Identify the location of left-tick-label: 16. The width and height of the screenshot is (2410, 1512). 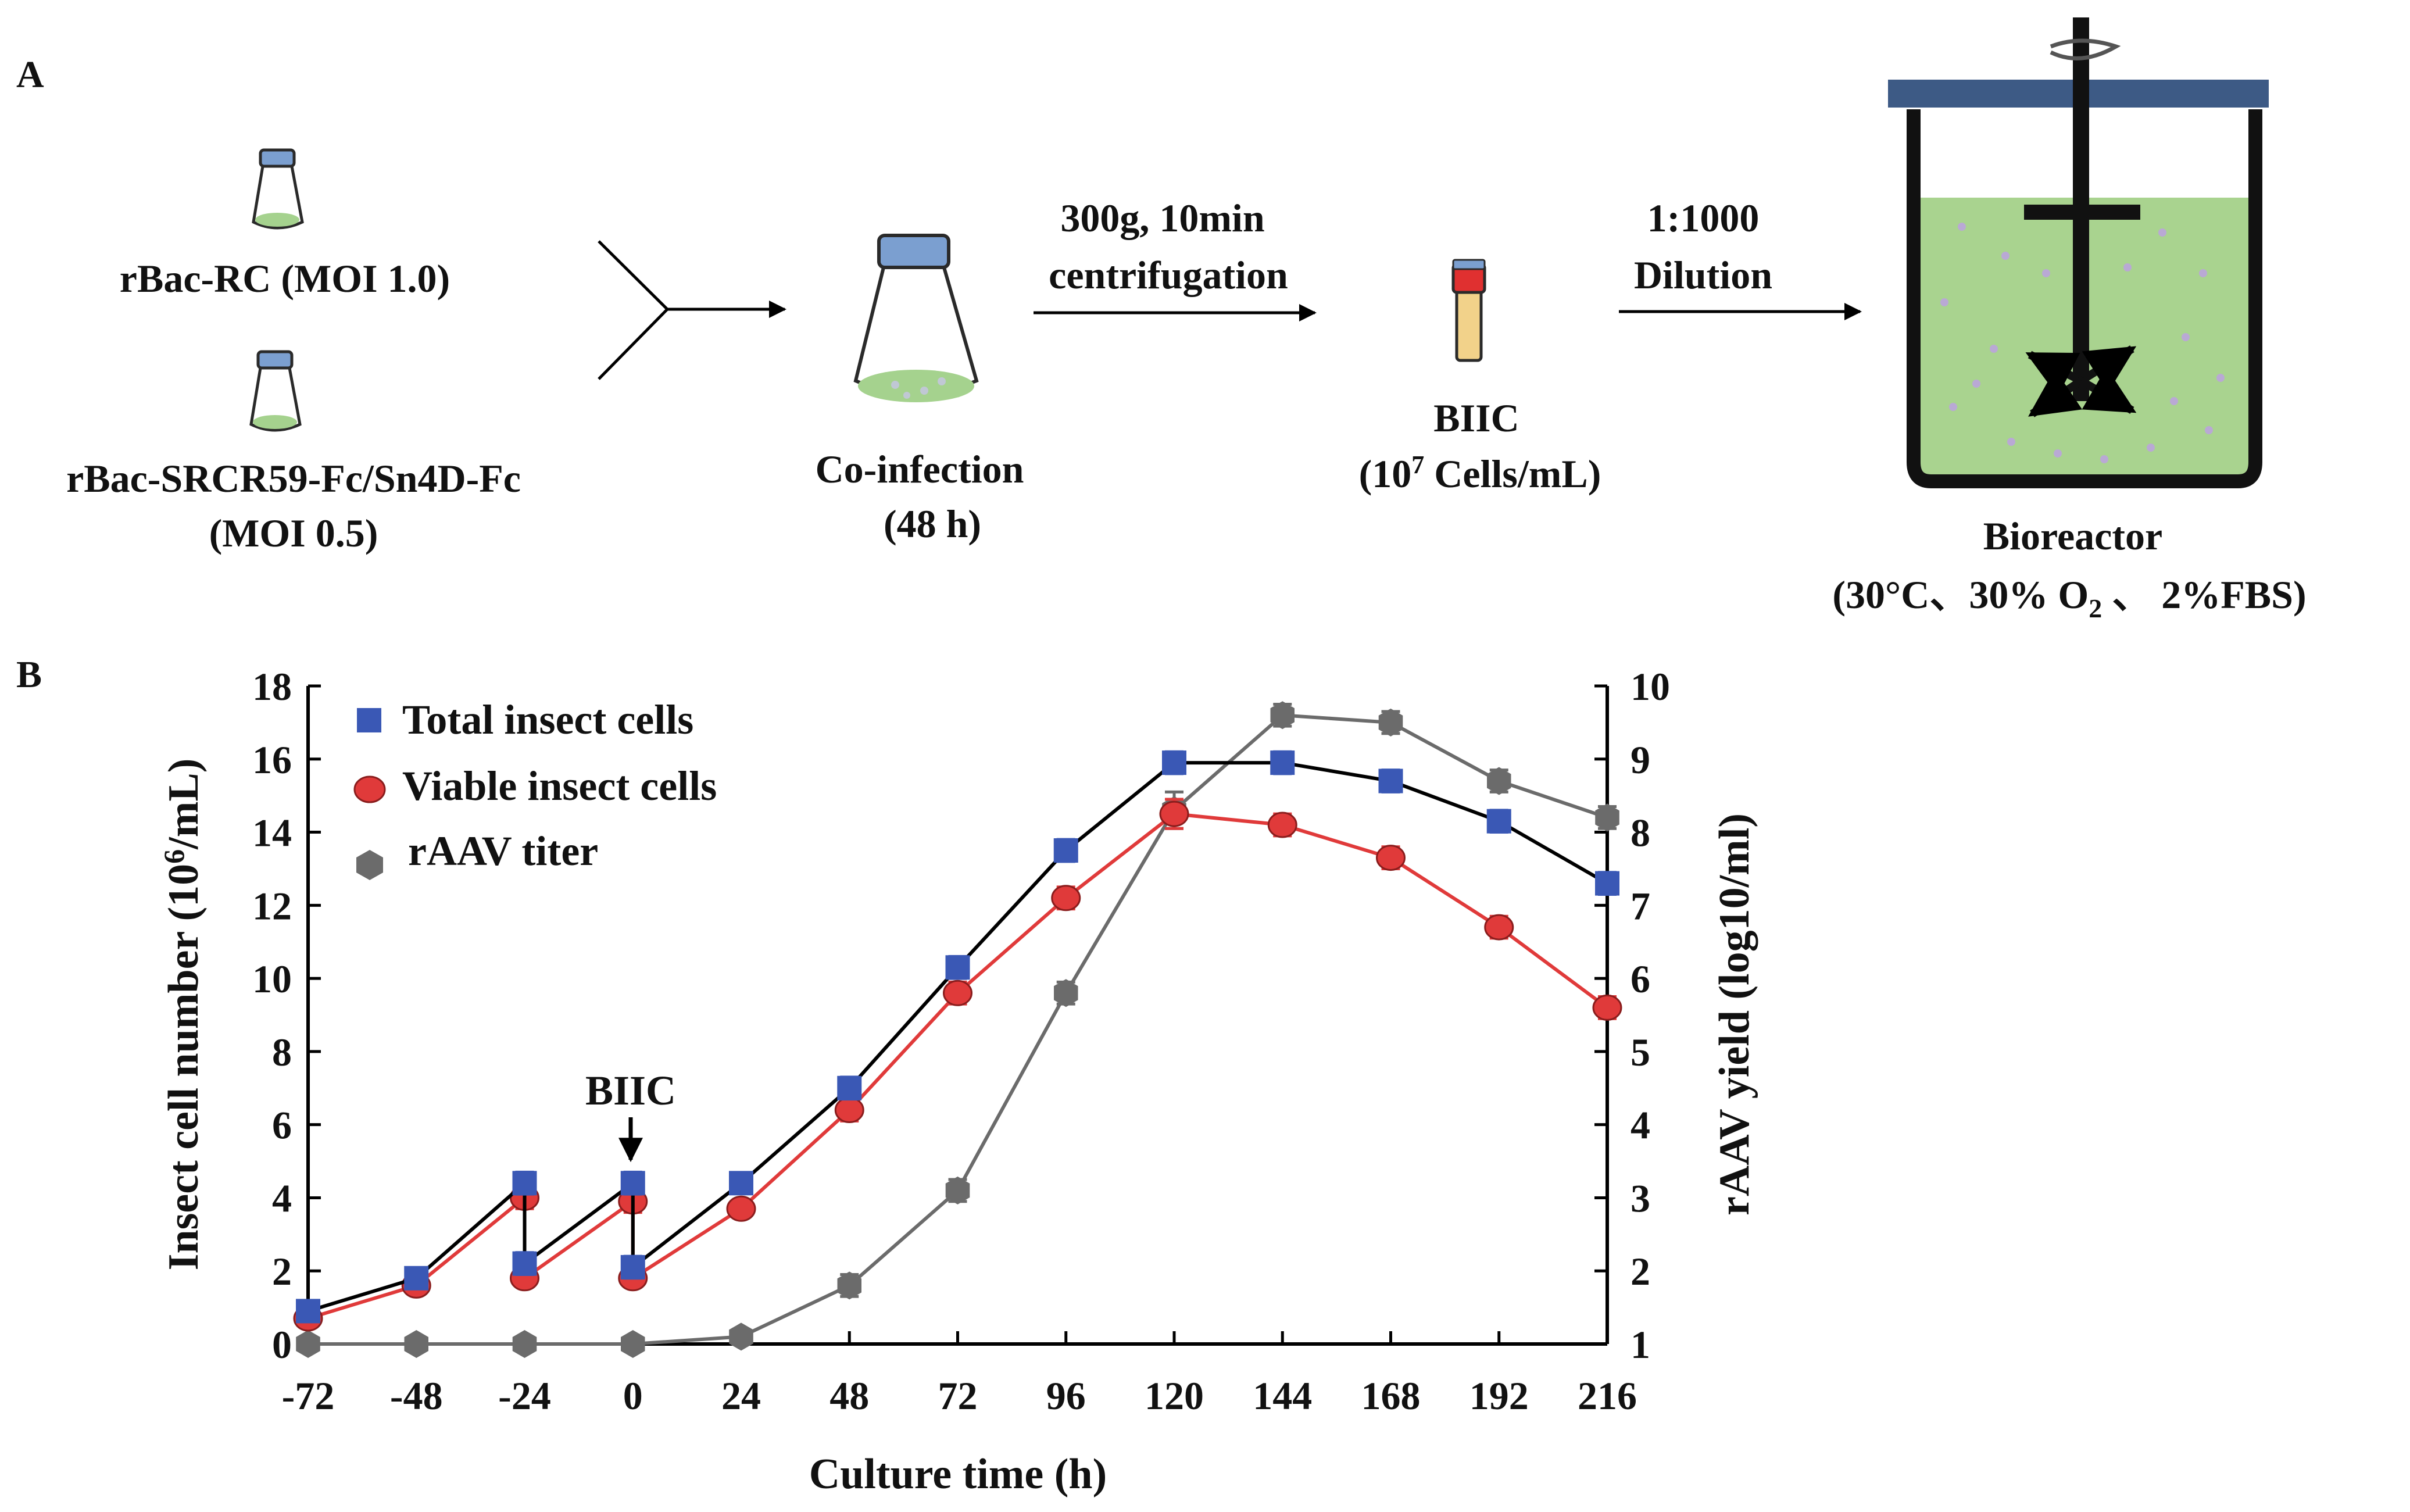
(272, 760).